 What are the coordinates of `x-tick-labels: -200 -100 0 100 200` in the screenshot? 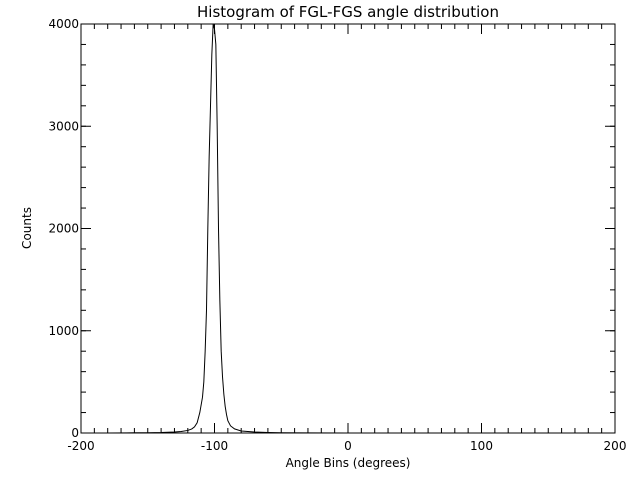 It's located at (346, 446).